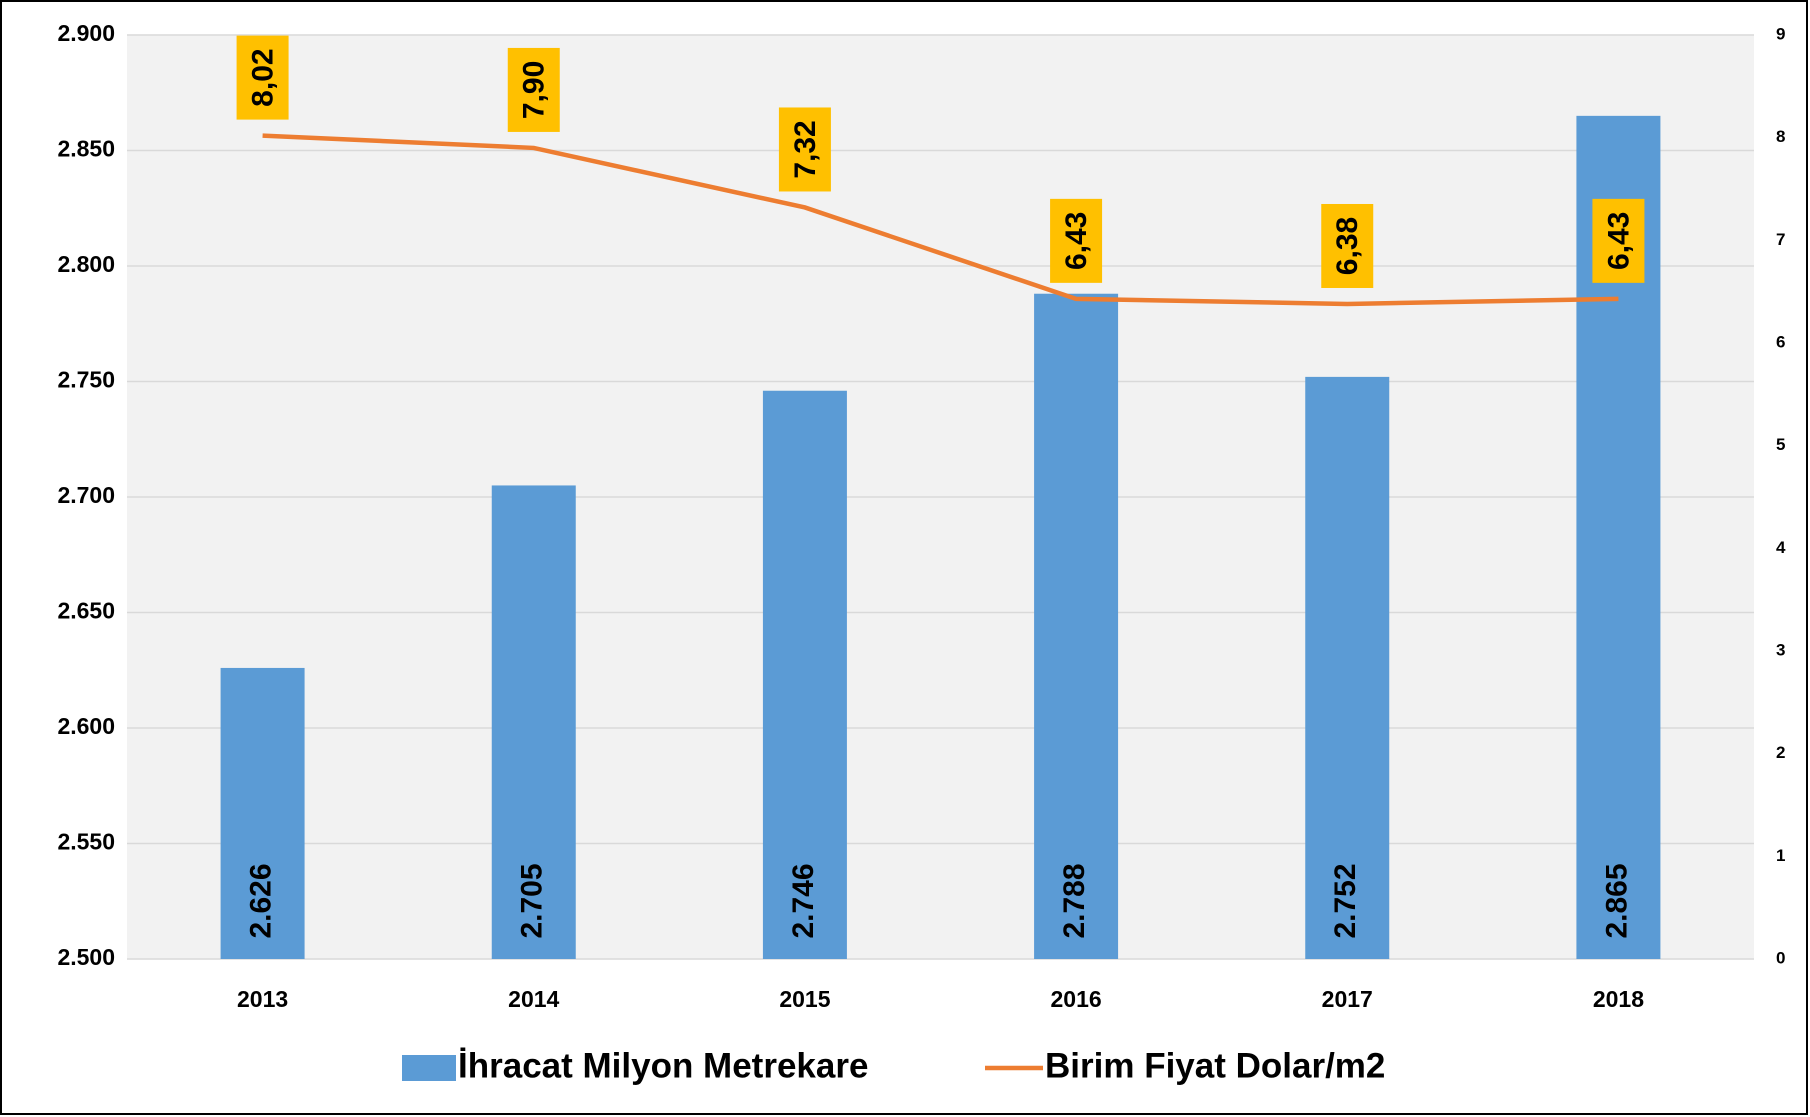 The image size is (1810, 1117). Describe the element at coordinates (803, 900) in the screenshot. I see `bar-value-label: 2.746` at that location.